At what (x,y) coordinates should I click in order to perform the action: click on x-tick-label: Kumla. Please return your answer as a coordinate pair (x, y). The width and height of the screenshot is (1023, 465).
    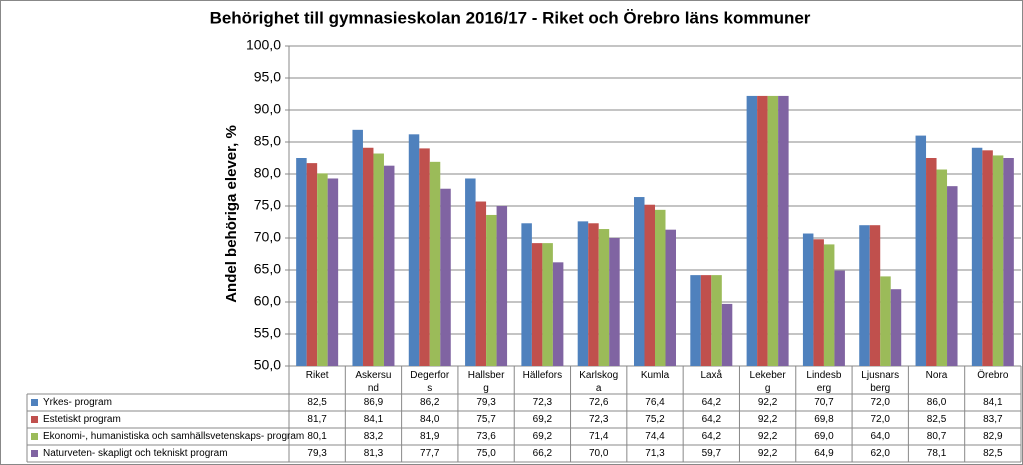
    Looking at the image, I should click on (655, 375).